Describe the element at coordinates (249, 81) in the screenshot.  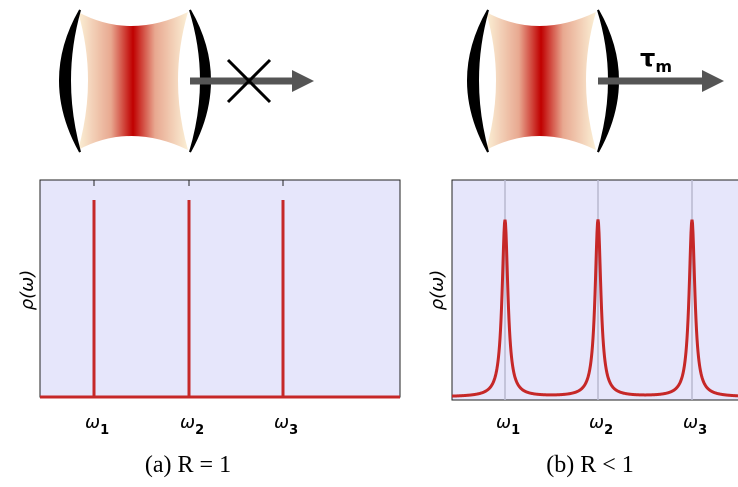
I see `blocked-mark` at that location.